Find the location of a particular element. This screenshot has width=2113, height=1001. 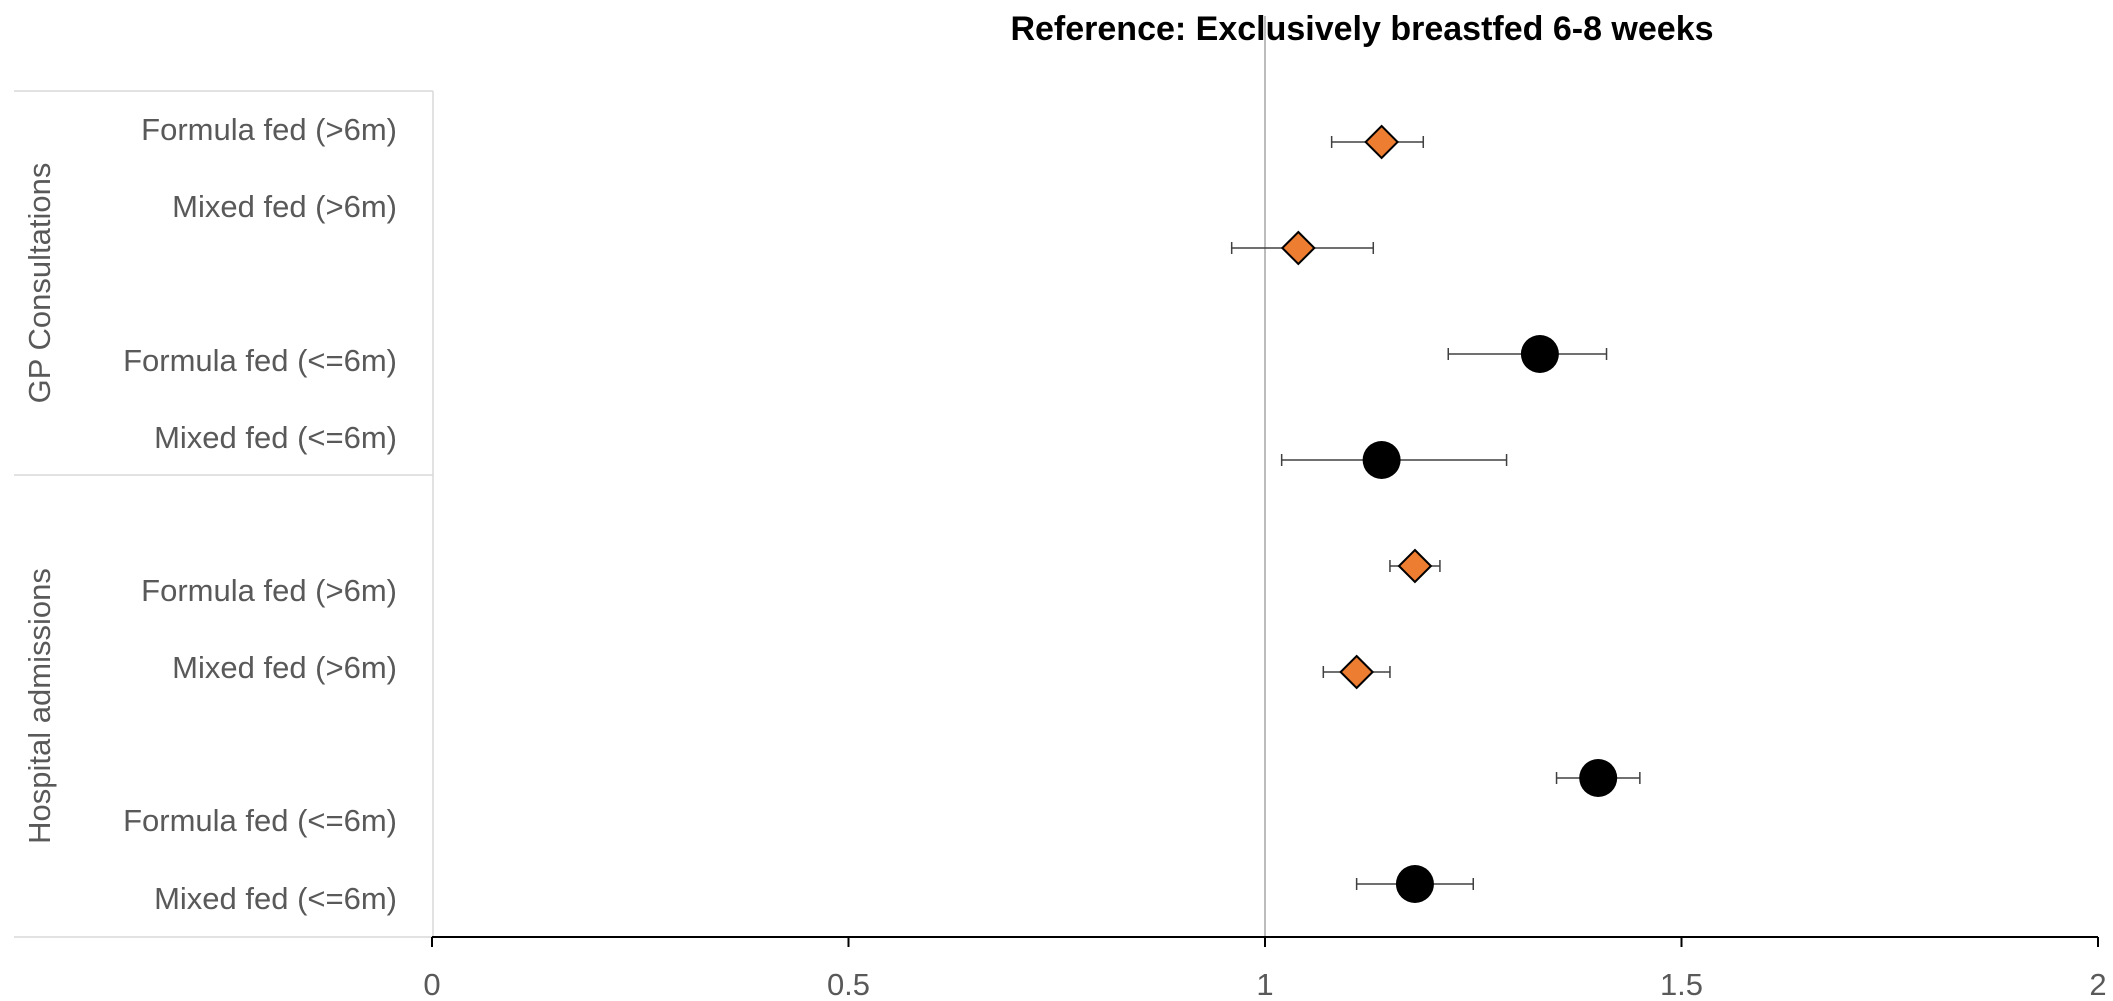

x-axis: 0 0.5 1 1.5 2 is located at coordinates (1265, 968).